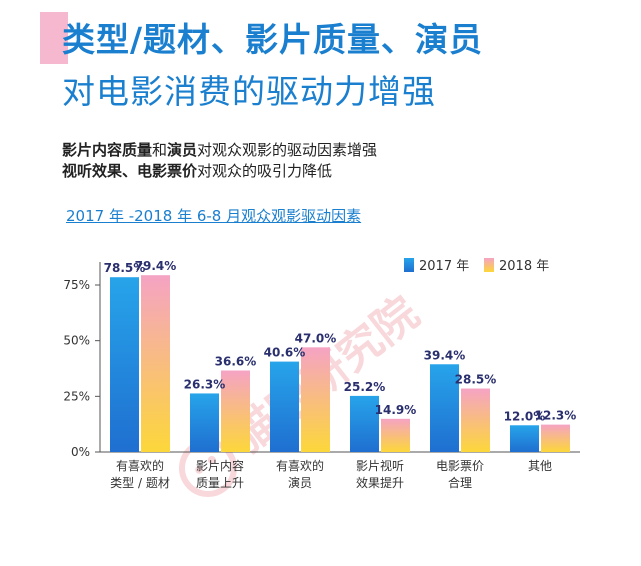  I want to click on chart-title: 2017 年 -2018 年 6-8 月观众观影驱动因素, so click(214, 216).